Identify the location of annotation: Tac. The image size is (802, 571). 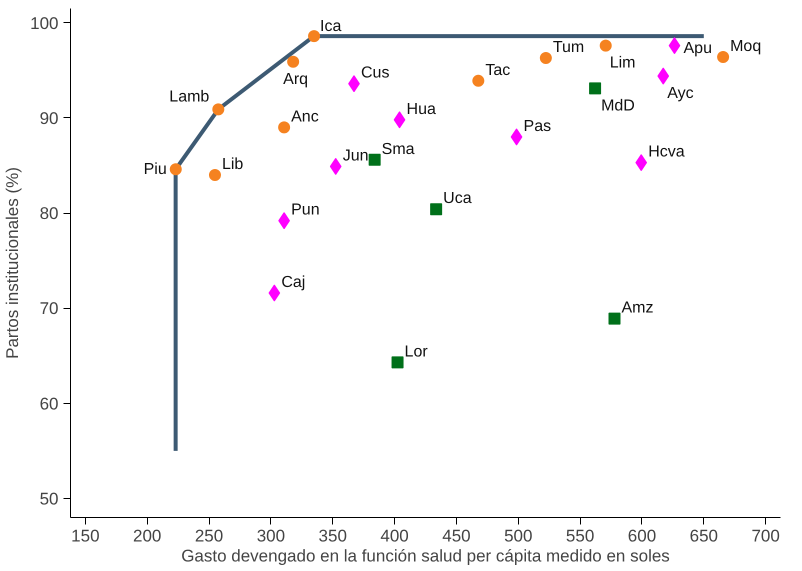
(497, 70).